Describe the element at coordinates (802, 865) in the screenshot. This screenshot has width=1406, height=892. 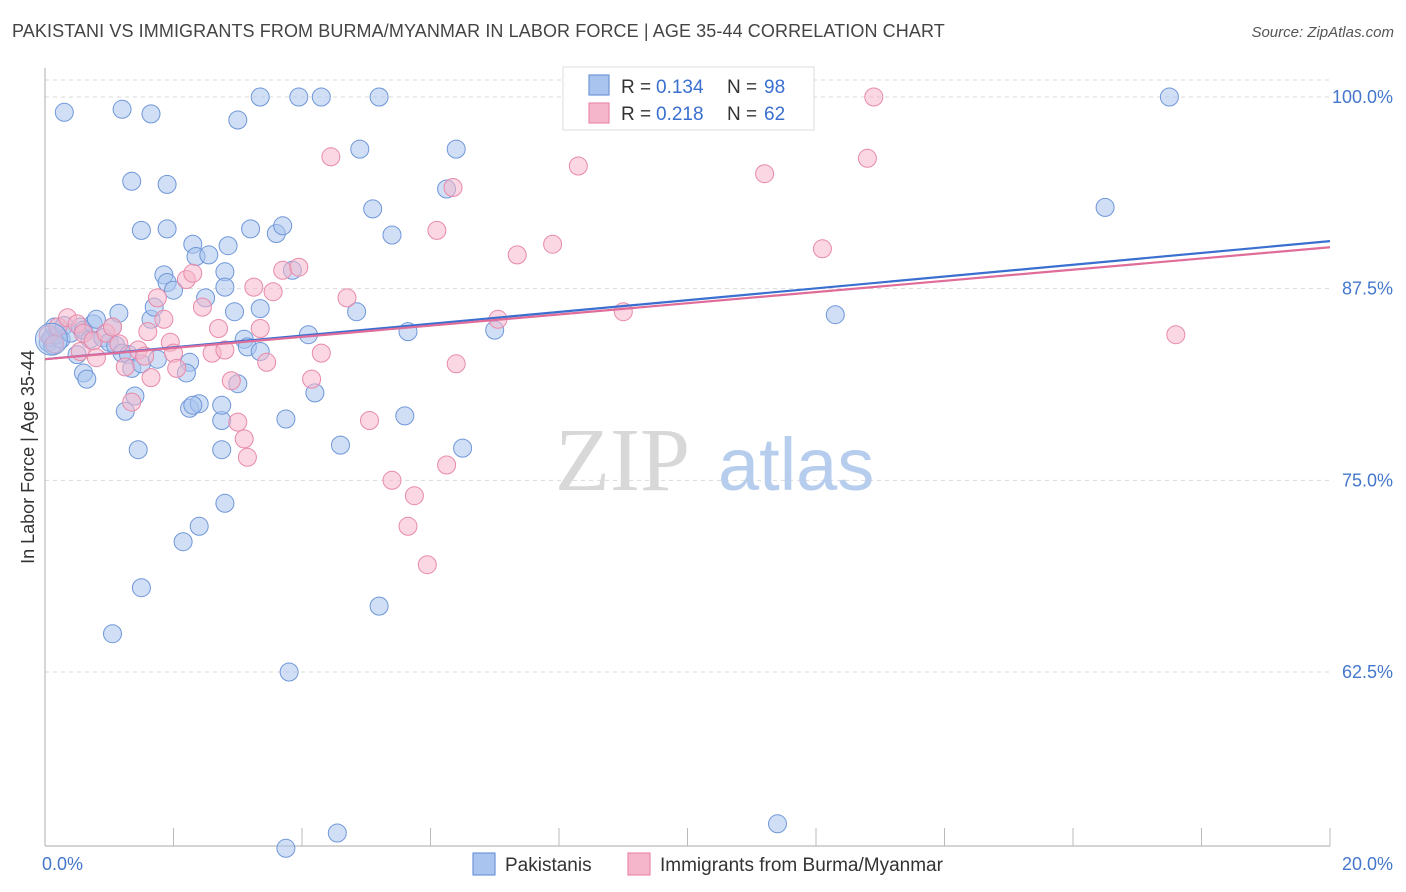
I see `series-legend-label-burma: Immigrants from Burma/Myanmar` at that location.